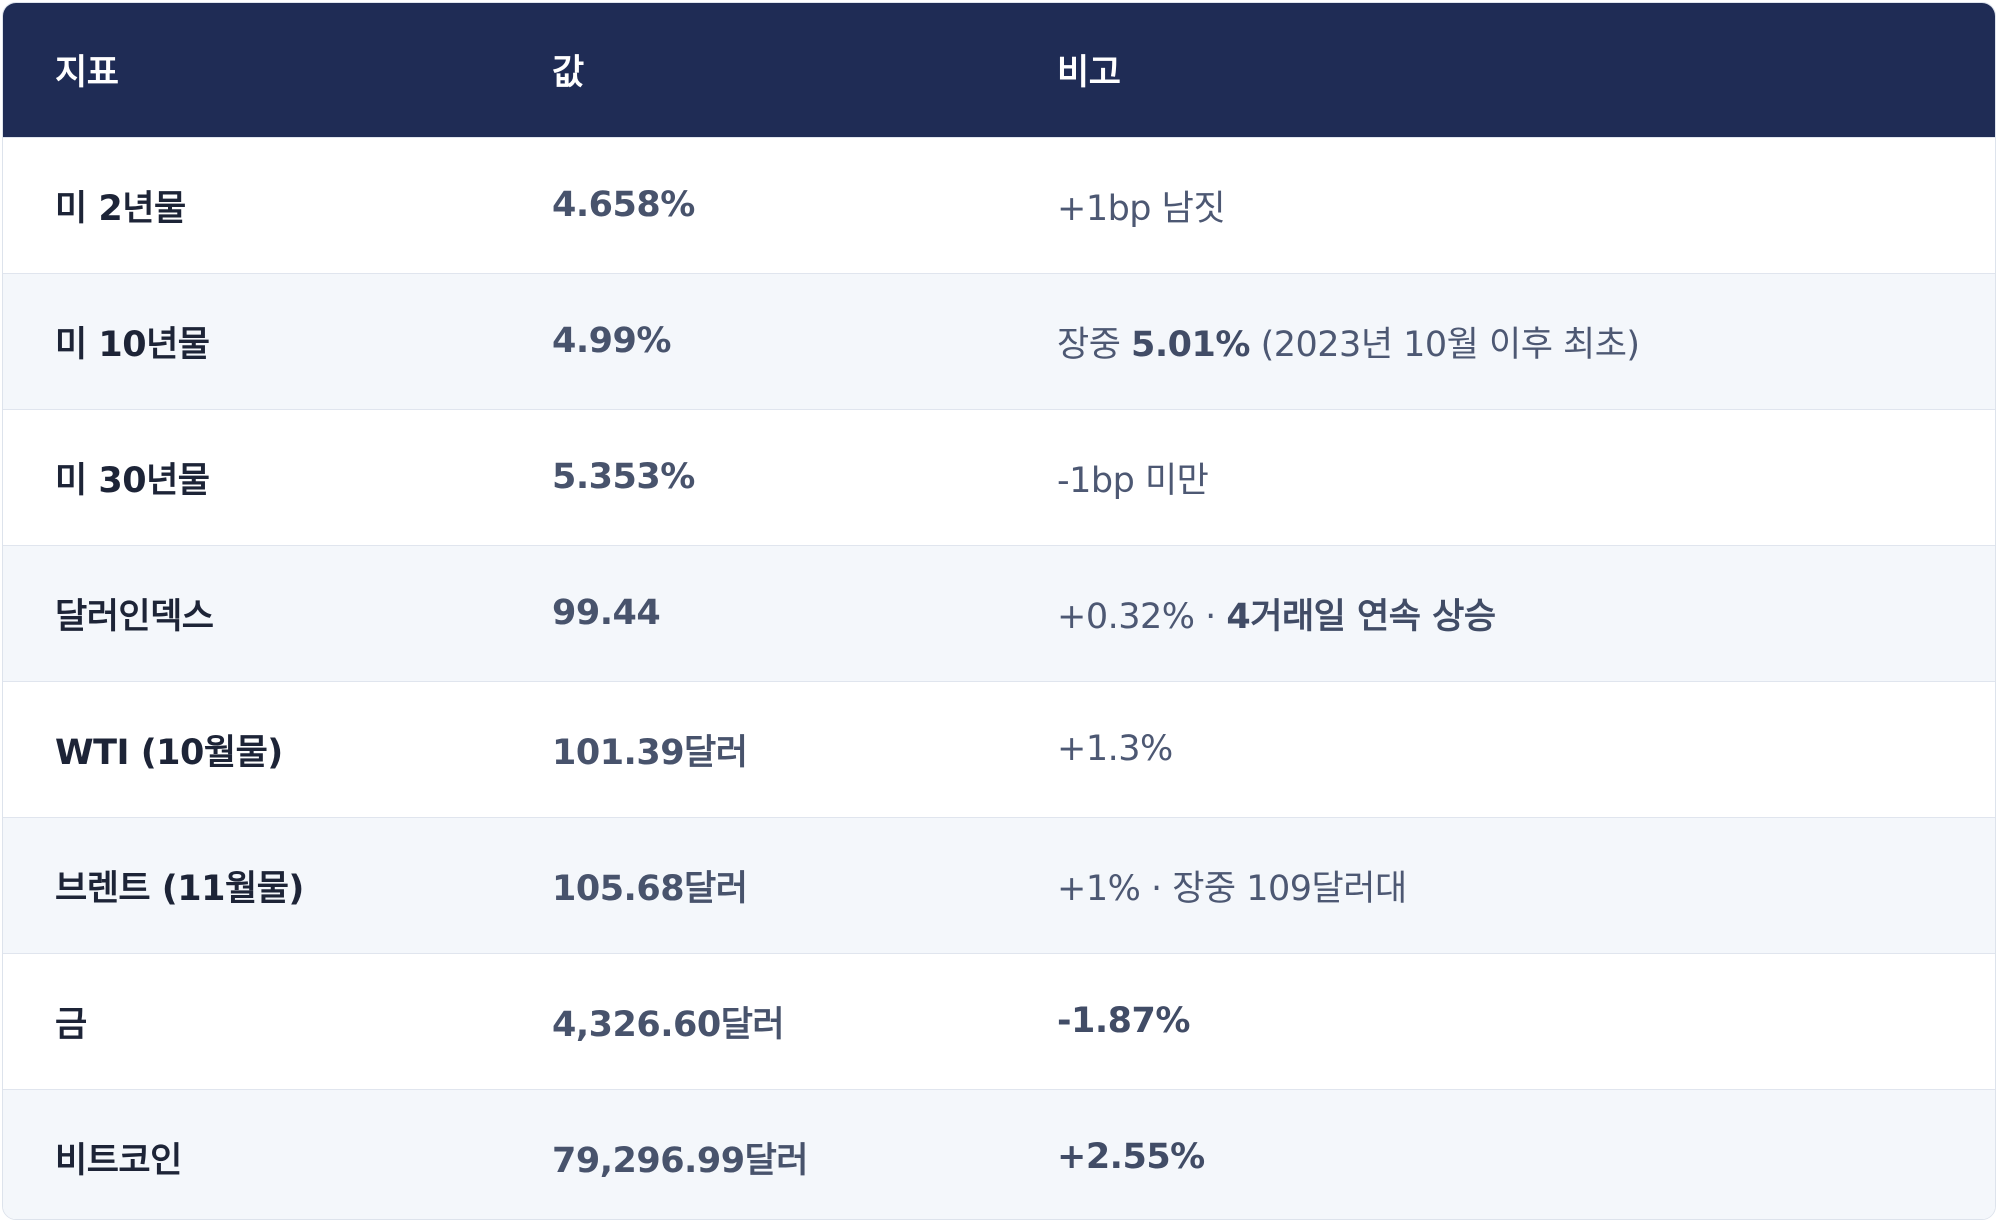 Image resolution: width=2000 pixels, height=1224 pixels. What do you see at coordinates (71, 1024) in the screenshot?
I see `indicator-cell: 금` at bounding box center [71, 1024].